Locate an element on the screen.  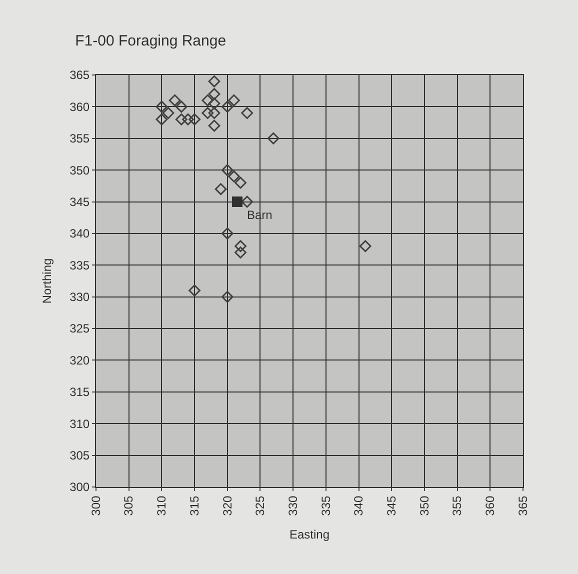
y-tick-label: 365 is located at coordinates (80, 75).